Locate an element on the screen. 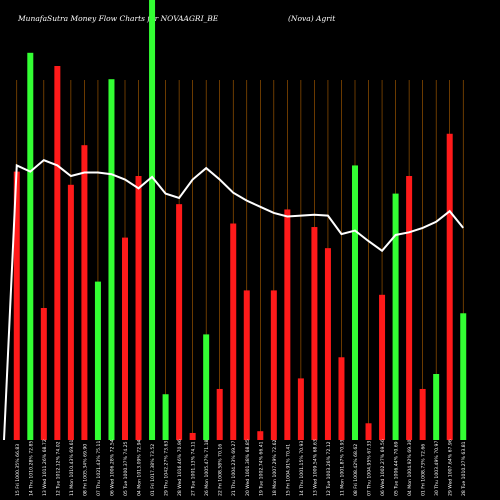 This screenshot has height=500, width=500. company-label: (Nova) Agrit is located at coordinates (312, 18).